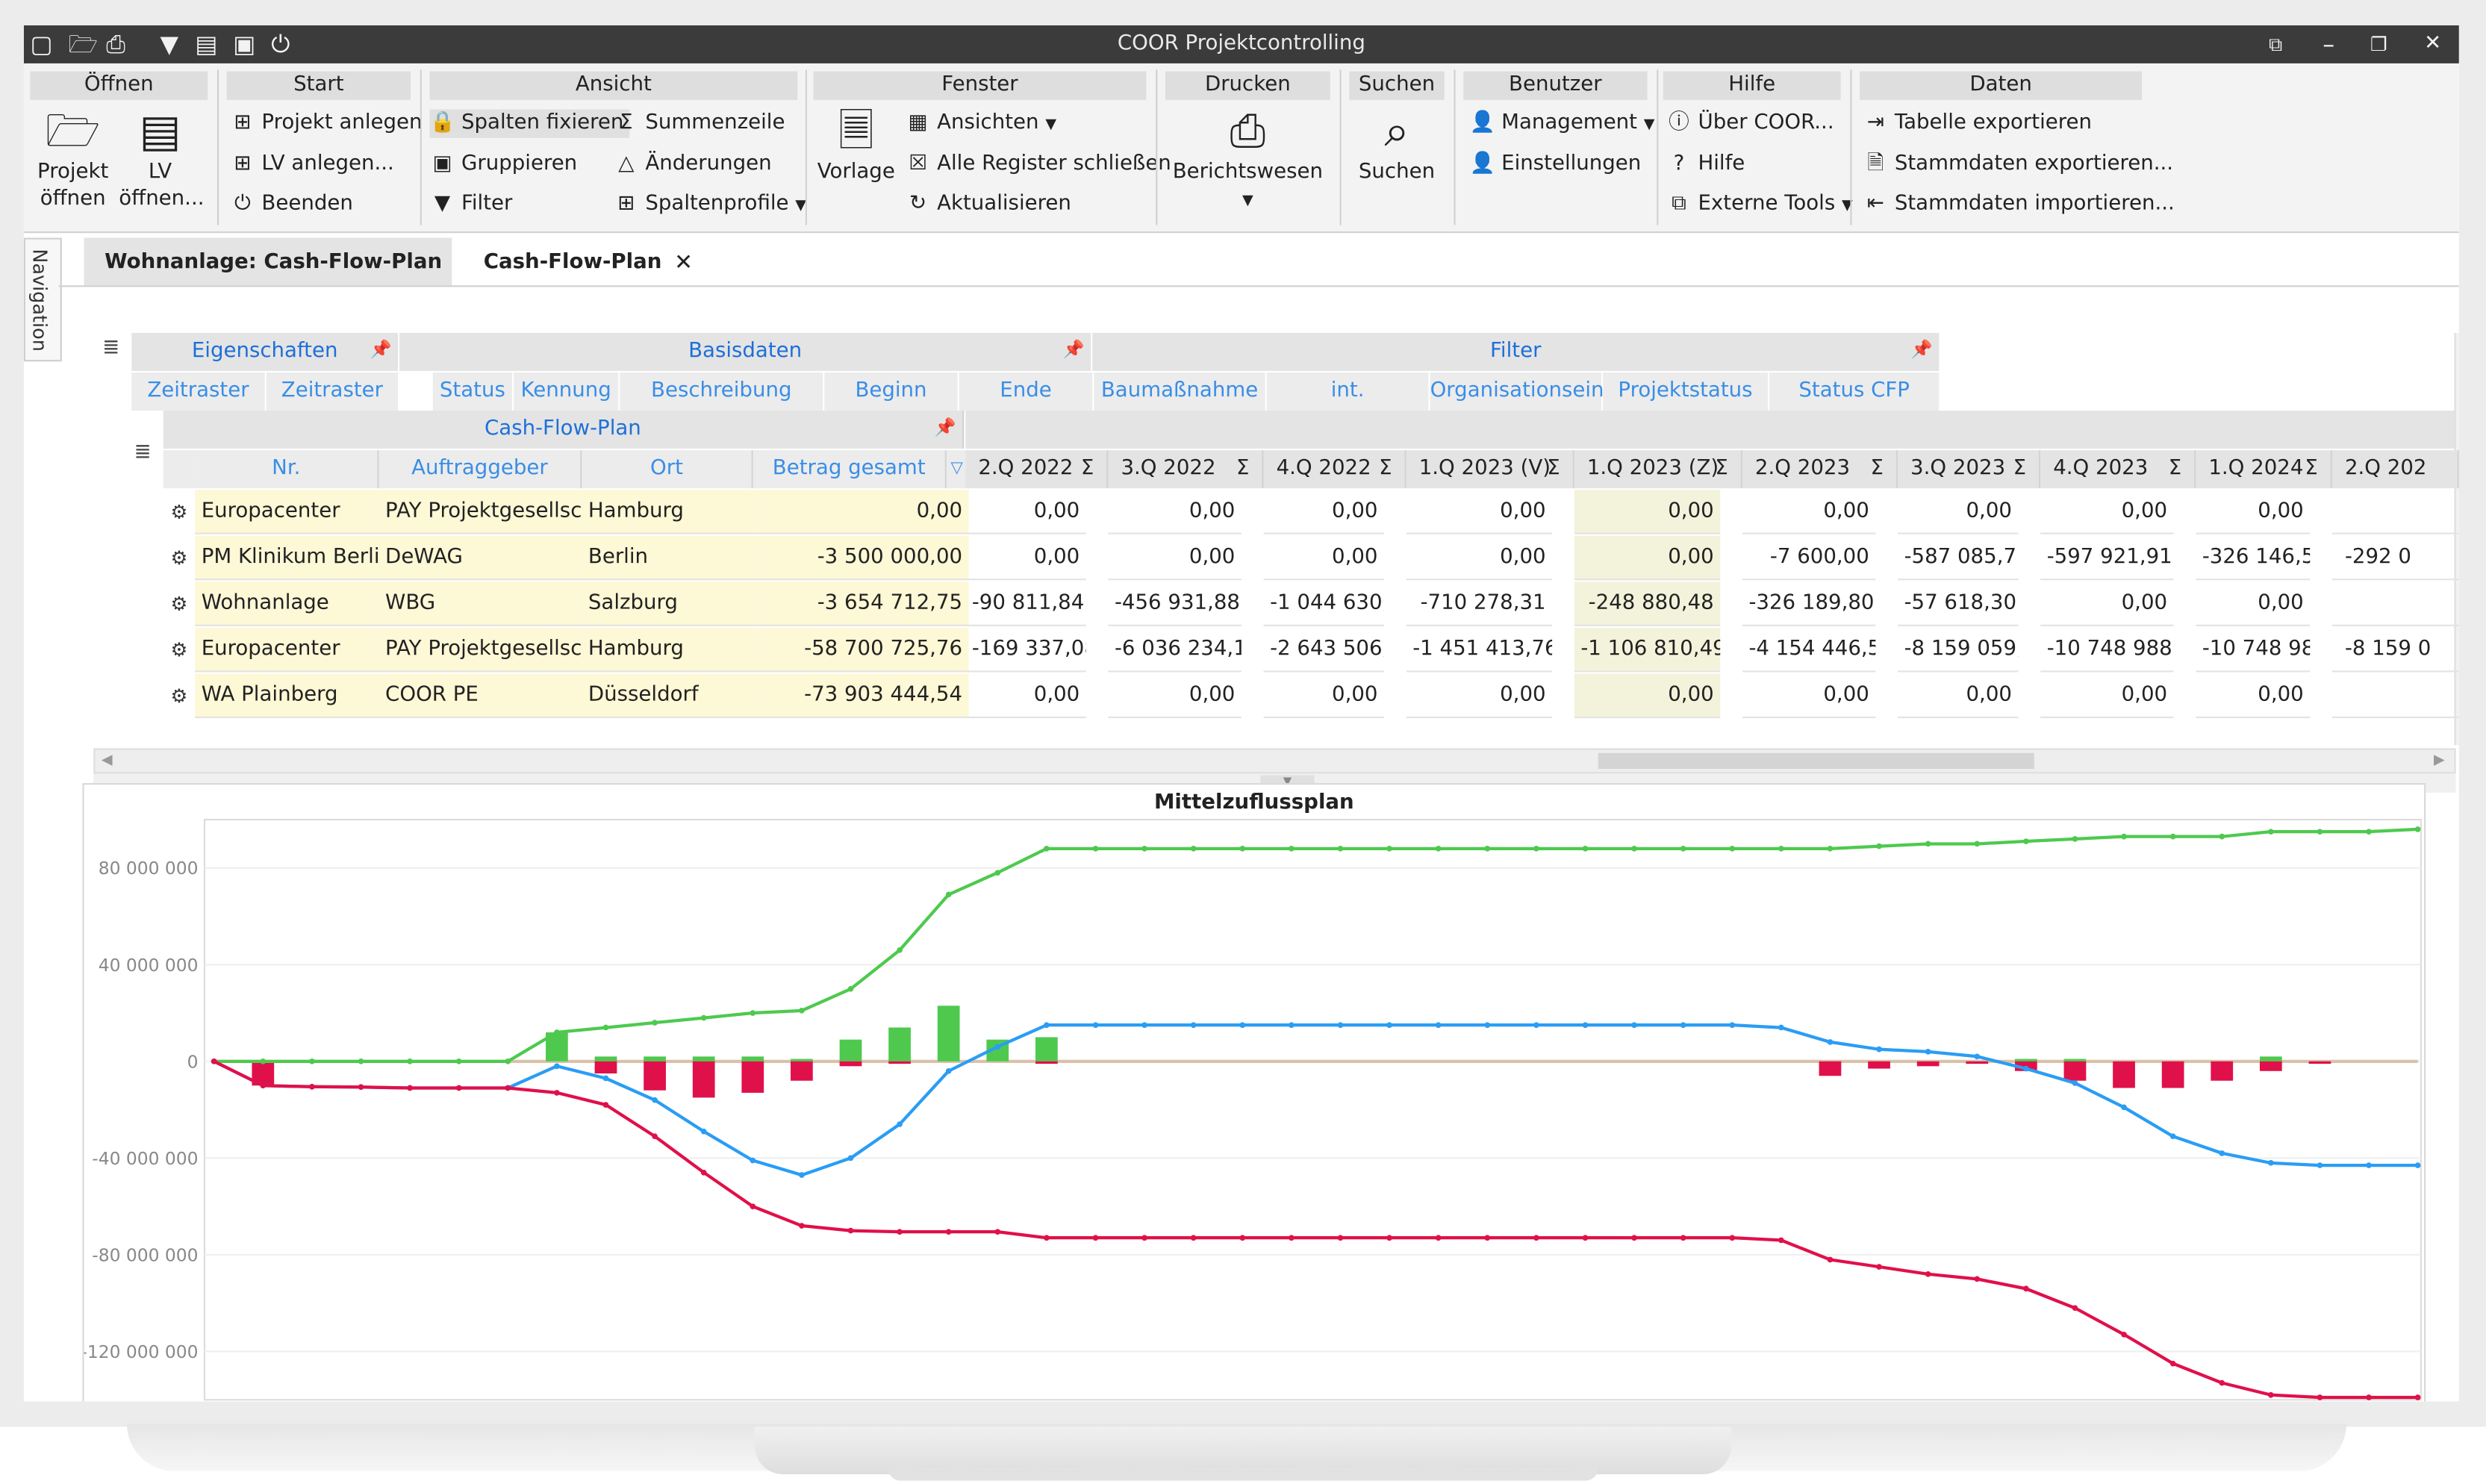  Describe the element at coordinates (988, 204) in the screenshot. I see `refresh-button: ↻ Aktualisieren` at that location.